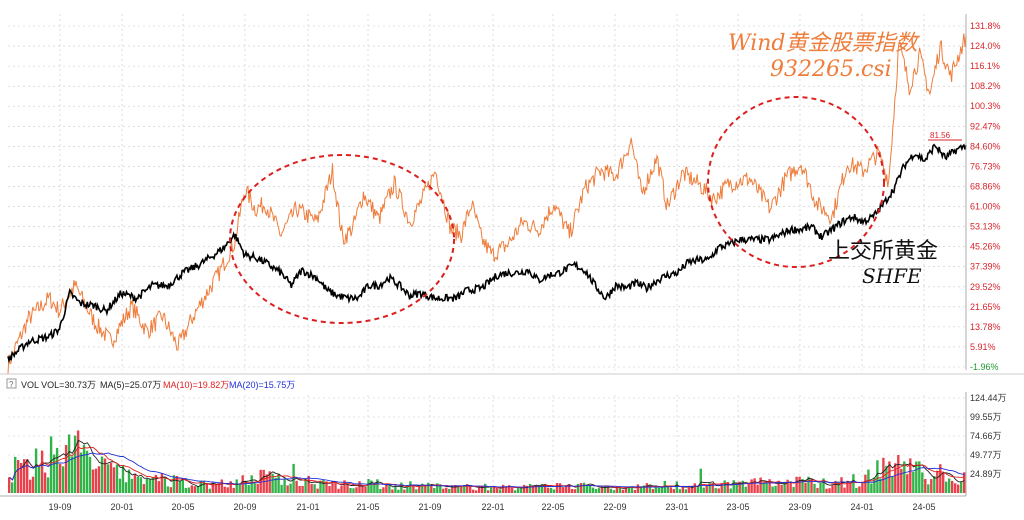 This screenshot has height=520, width=1024. What do you see at coordinates (985, 86) in the screenshot?
I see `y-tick-label: 108.2%` at bounding box center [985, 86].